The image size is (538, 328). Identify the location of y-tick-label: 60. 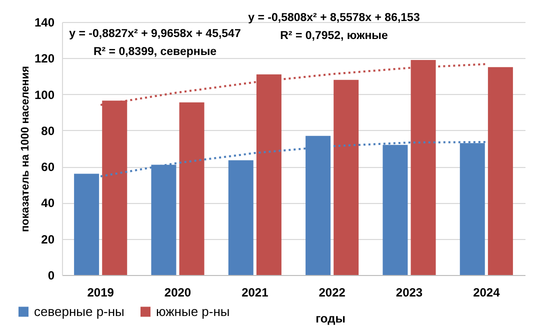
(48, 167).